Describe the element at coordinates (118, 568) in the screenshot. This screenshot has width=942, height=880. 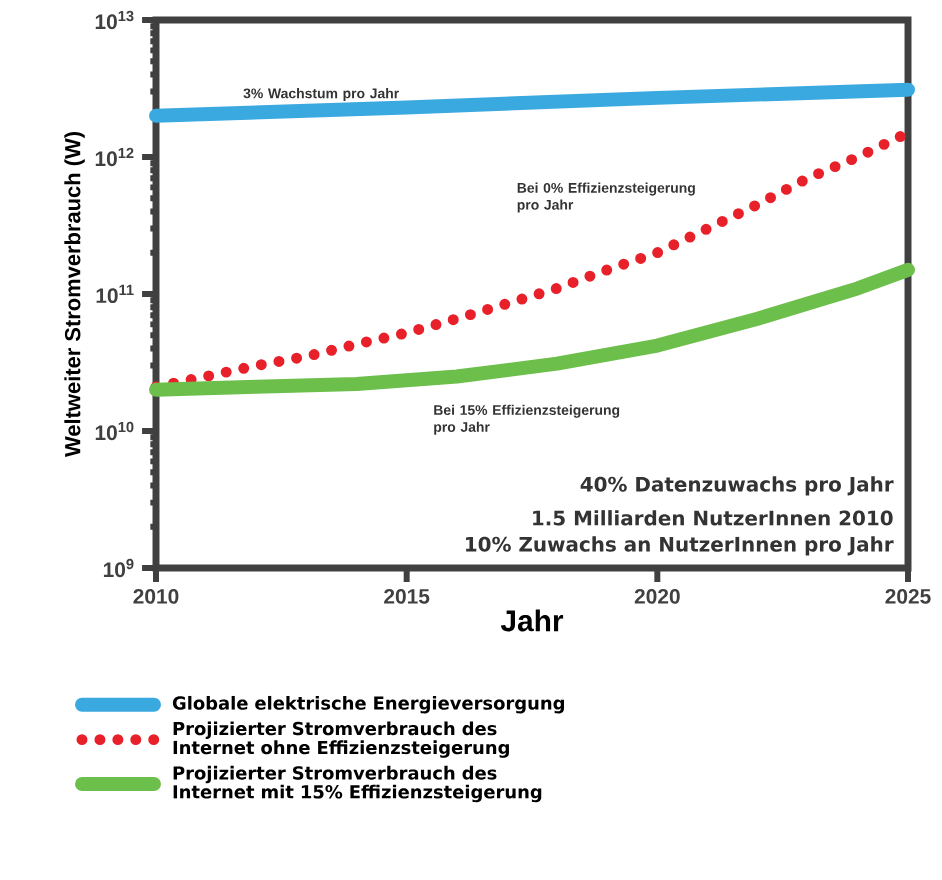
I see `y-tick-label: 10$^{9}$` at that location.